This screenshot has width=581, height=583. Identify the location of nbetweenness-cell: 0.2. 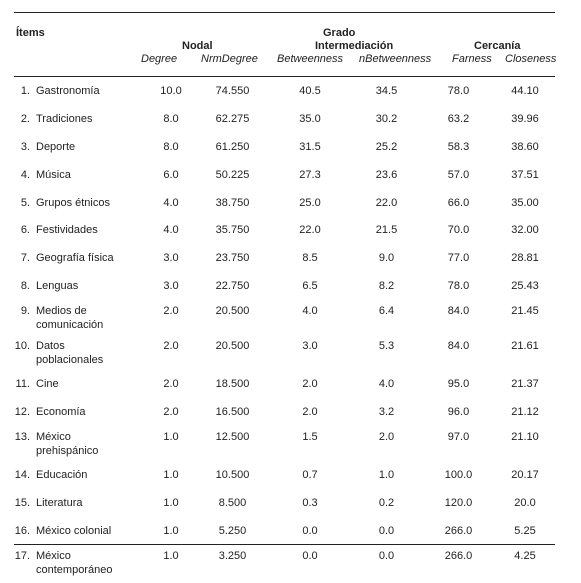
(386, 502).